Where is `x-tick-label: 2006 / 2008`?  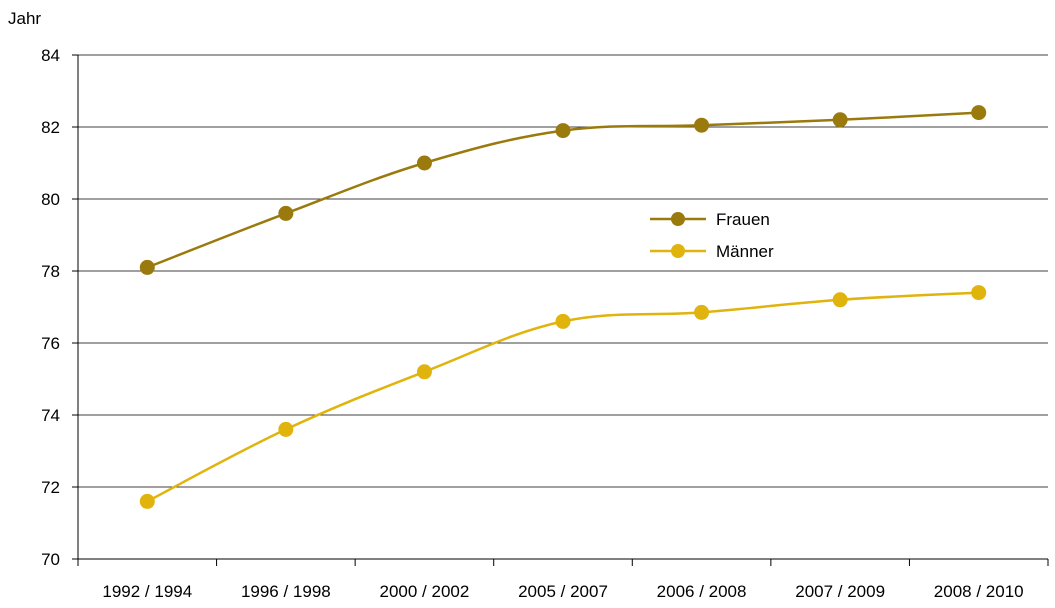 x-tick-label: 2006 / 2008 is located at coordinates (702, 591).